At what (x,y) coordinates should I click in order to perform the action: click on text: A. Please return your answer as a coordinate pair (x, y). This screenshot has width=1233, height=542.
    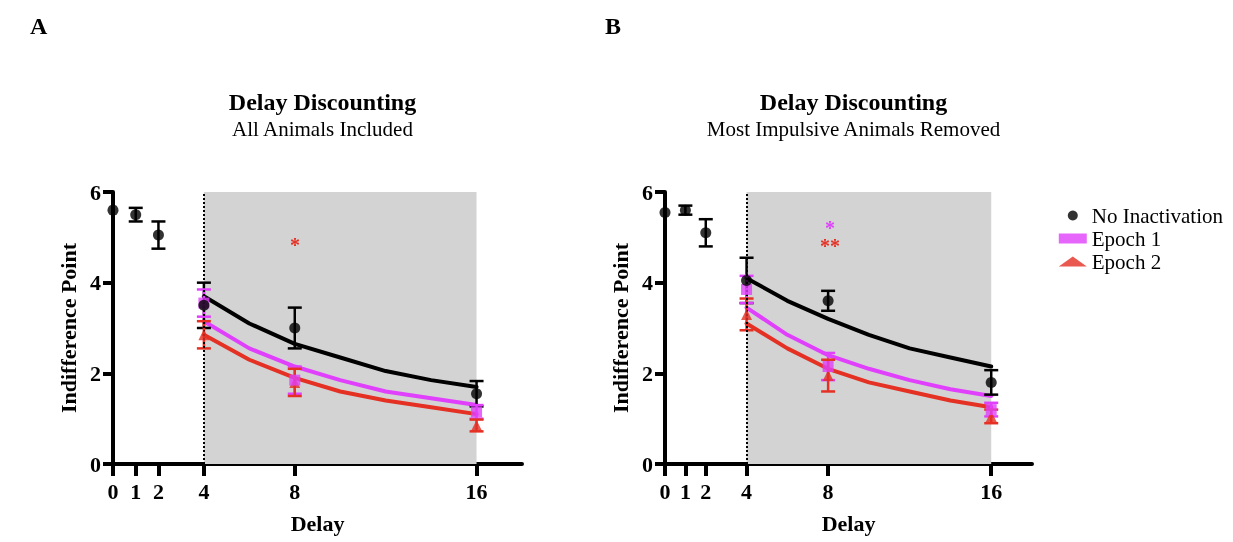
    Looking at the image, I should click on (39, 26).